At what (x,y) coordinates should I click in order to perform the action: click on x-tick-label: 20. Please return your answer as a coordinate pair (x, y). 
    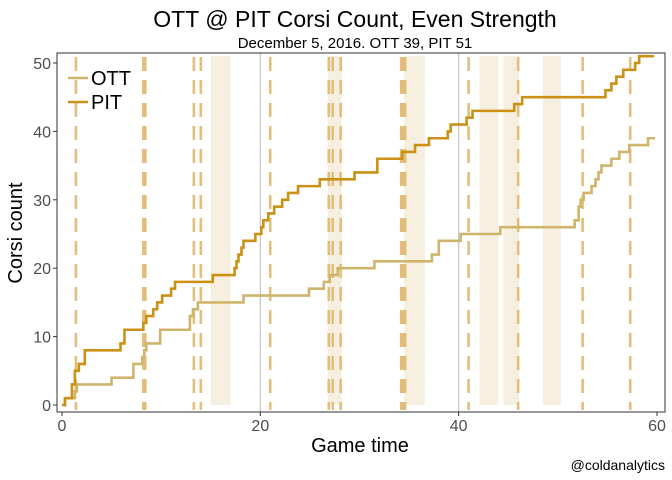
    Looking at the image, I should click on (260, 426).